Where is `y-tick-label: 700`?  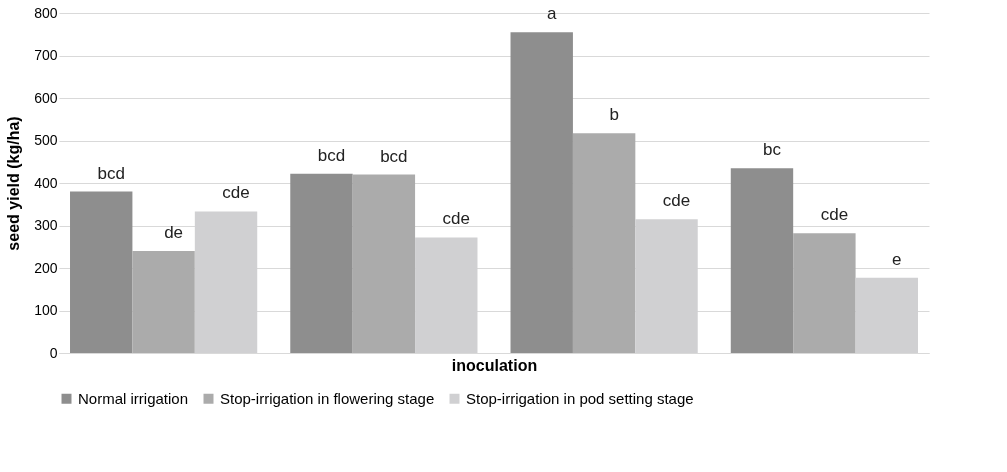 y-tick-label: 700 is located at coordinates (46, 55).